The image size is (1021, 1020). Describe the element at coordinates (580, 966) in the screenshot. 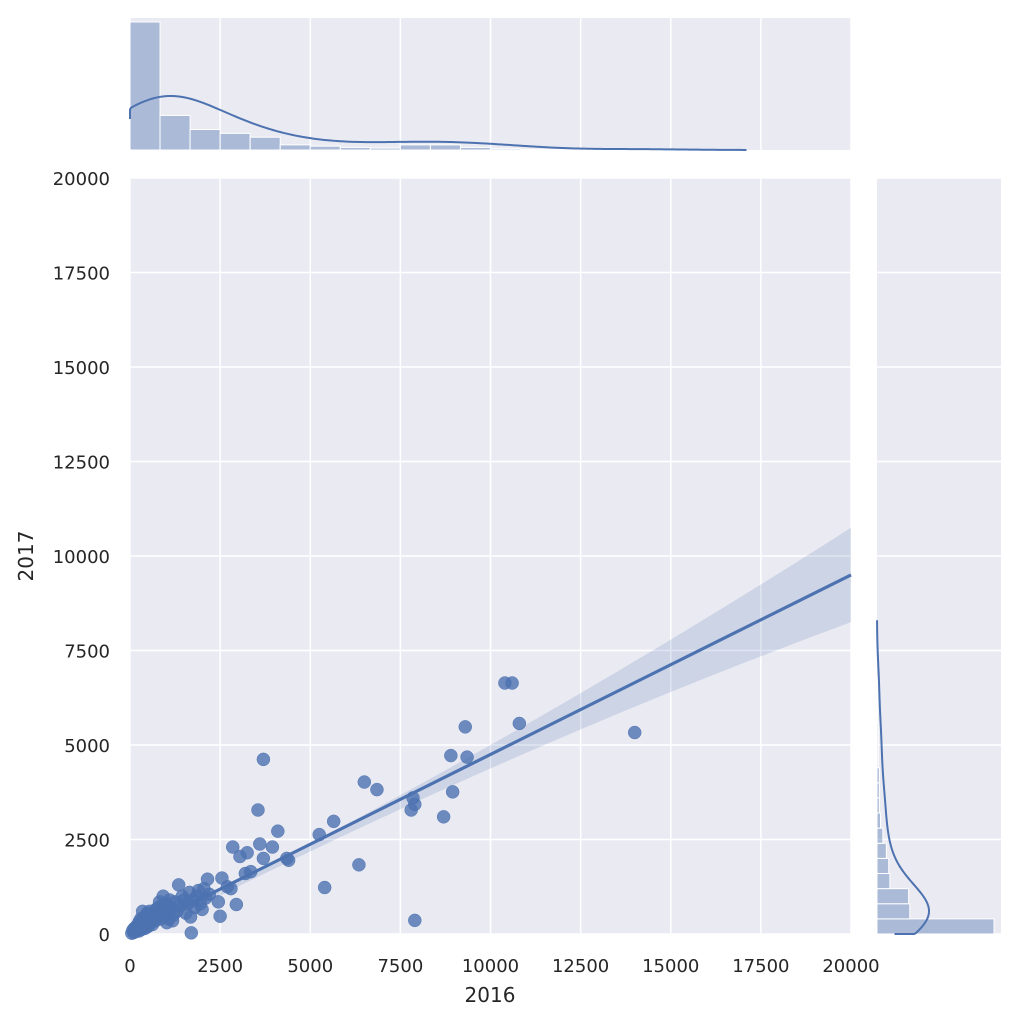

I see `x-tick-label: 12500` at that location.